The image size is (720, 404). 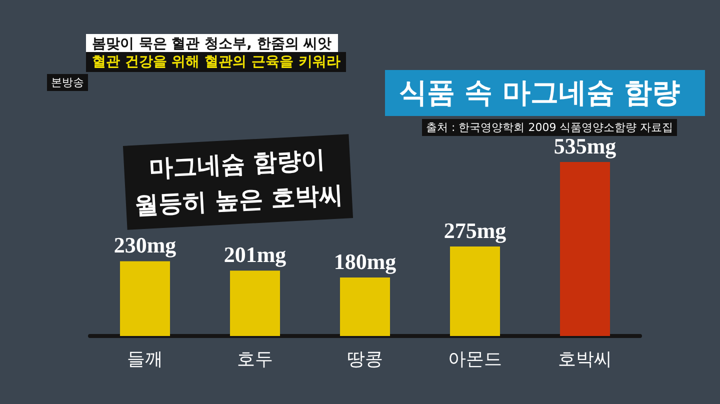 What do you see at coordinates (67, 82) in the screenshot?
I see `text: 본방송` at bounding box center [67, 82].